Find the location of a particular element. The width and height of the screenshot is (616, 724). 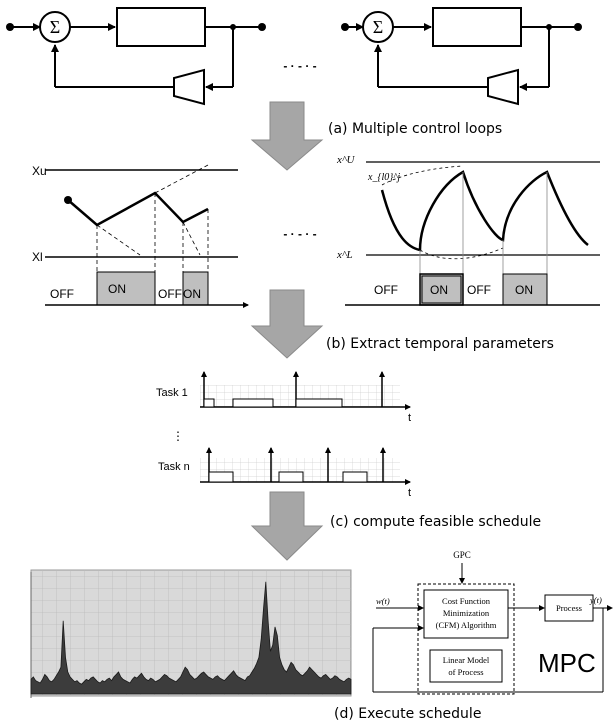

right-state-plot: x^U x_{l0}^j x^L OFF ON OFF ON is located at coordinates (468, 230).